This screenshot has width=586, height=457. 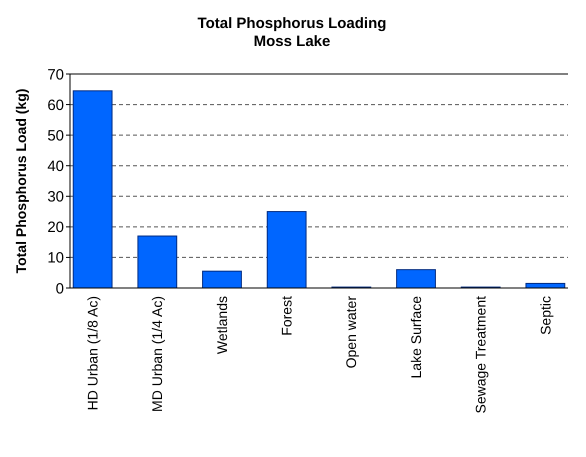 I want to click on x-tick-label: Forest, so click(x=286, y=316).